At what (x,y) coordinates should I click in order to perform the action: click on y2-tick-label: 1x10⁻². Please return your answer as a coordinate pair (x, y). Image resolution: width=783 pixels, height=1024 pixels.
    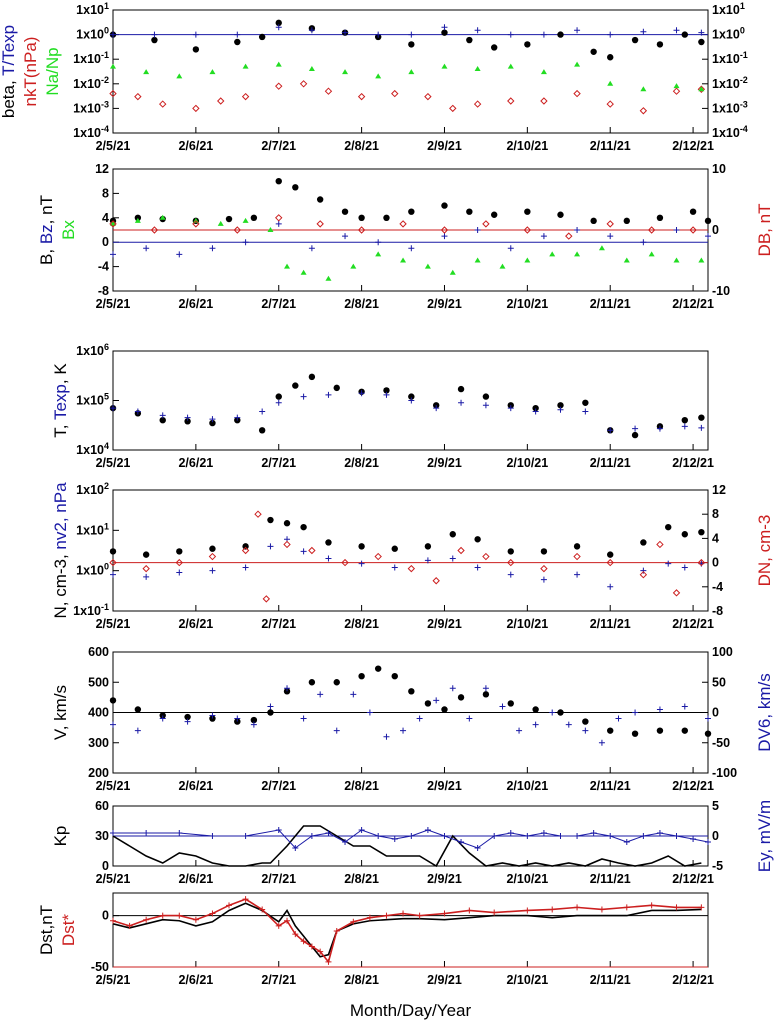
    Looking at the image, I should click on (730, 83).